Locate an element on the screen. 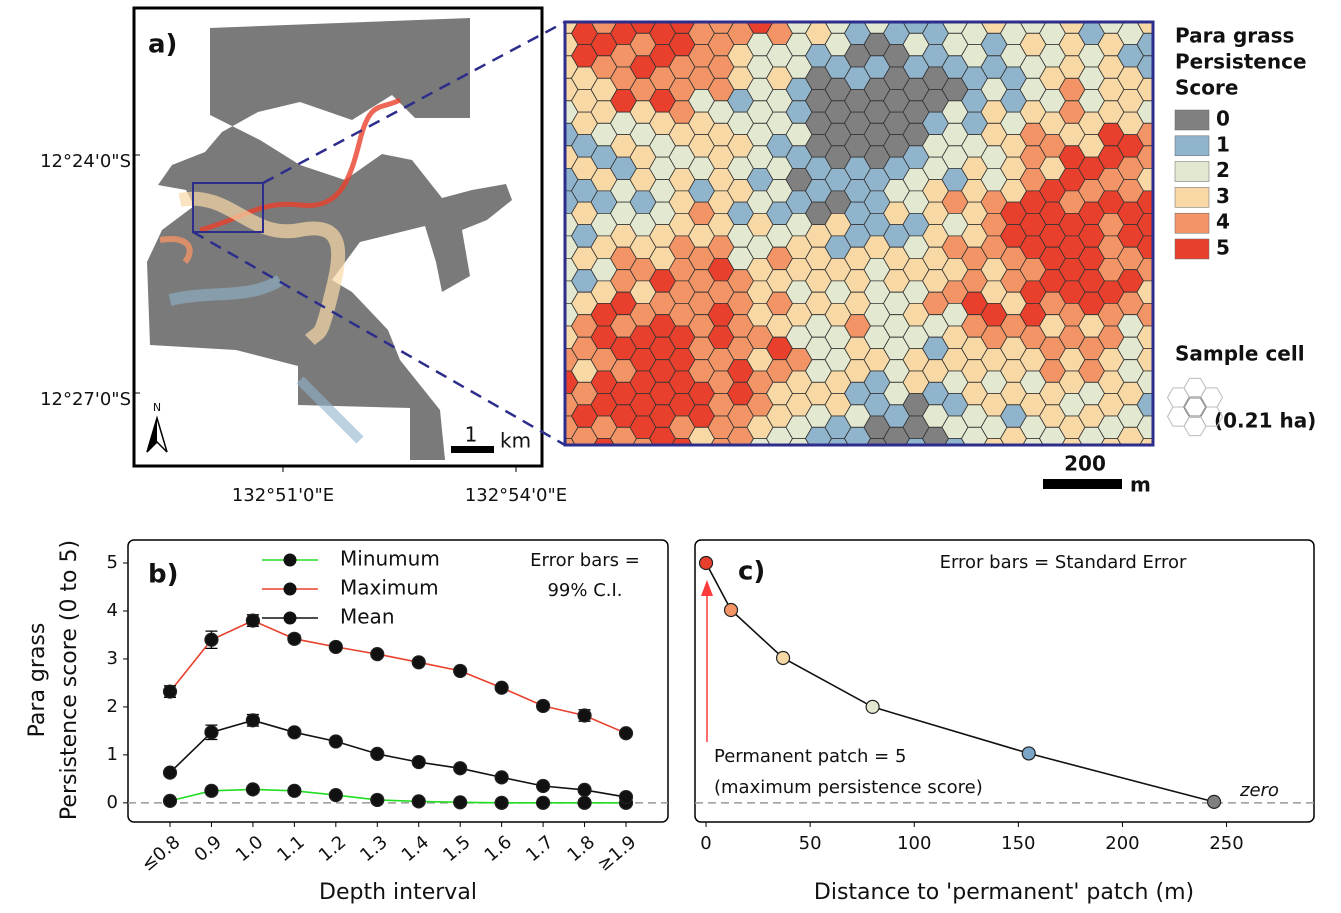 The image size is (1341, 913). sample-cell-icon is located at coordinates (1195, 407).